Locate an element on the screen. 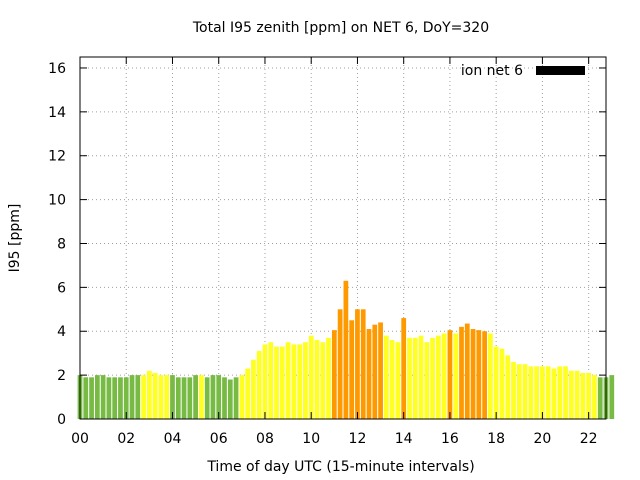  x-tick-label: 22 is located at coordinates (589, 439).